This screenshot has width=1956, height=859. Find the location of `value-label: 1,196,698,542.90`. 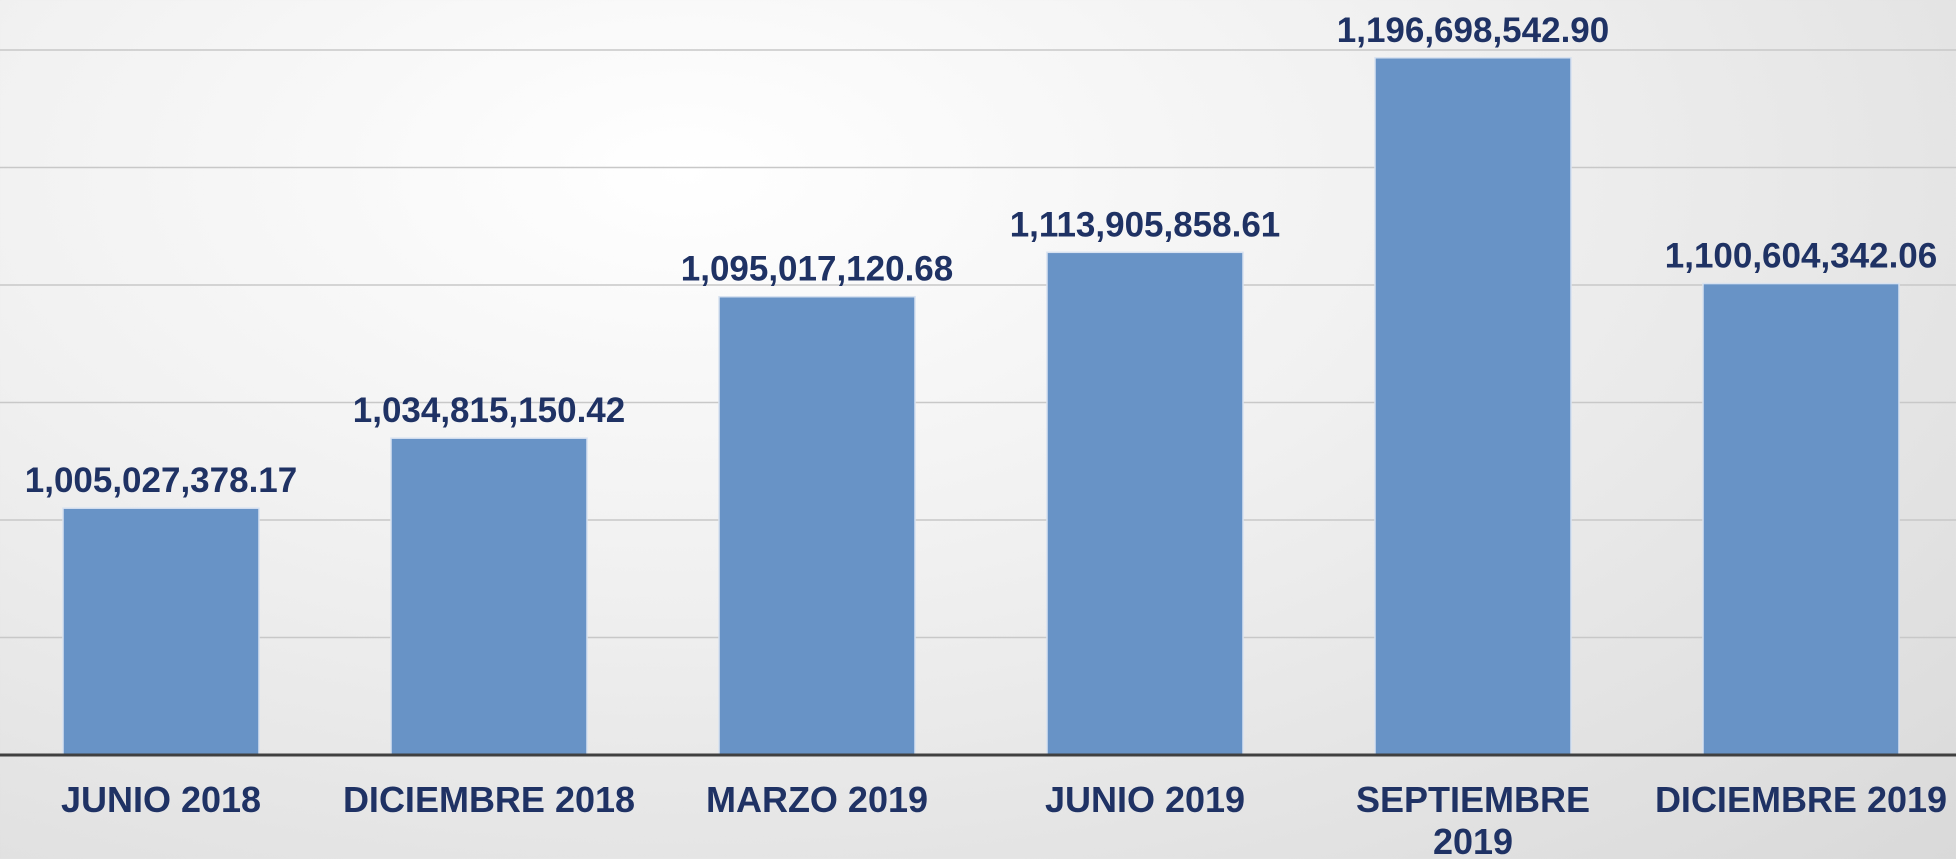

value-label: 1,196,698,542.90 is located at coordinates (1473, 30).